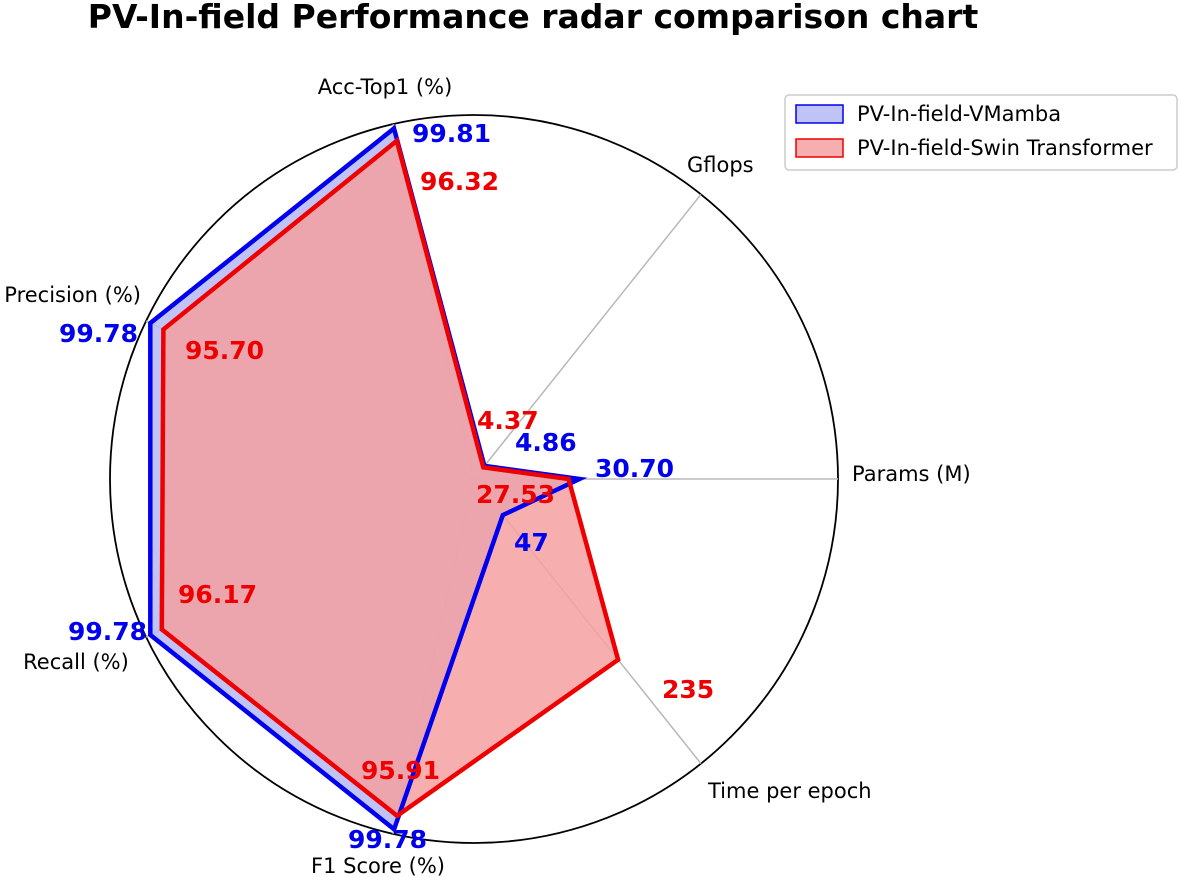 Image resolution: width=1180 pixels, height=877 pixels. I want to click on legend-swatch-swin, so click(819, 148).